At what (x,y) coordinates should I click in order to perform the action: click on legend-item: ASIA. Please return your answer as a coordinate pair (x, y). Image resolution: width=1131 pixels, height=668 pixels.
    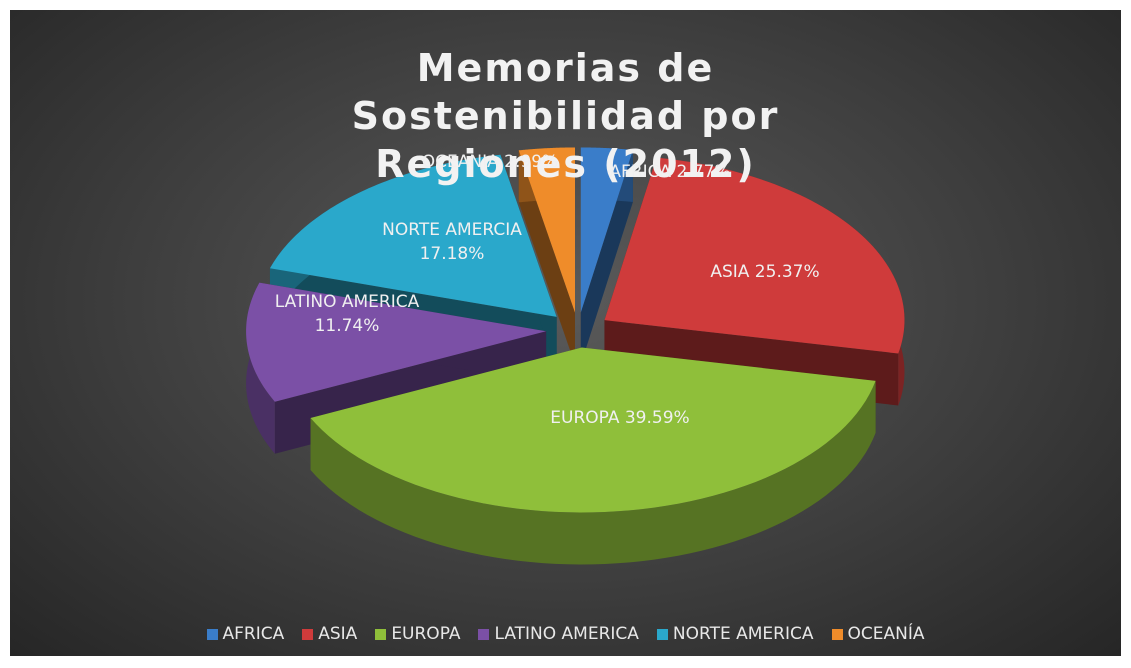
    Looking at the image, I should click on (329, 634).